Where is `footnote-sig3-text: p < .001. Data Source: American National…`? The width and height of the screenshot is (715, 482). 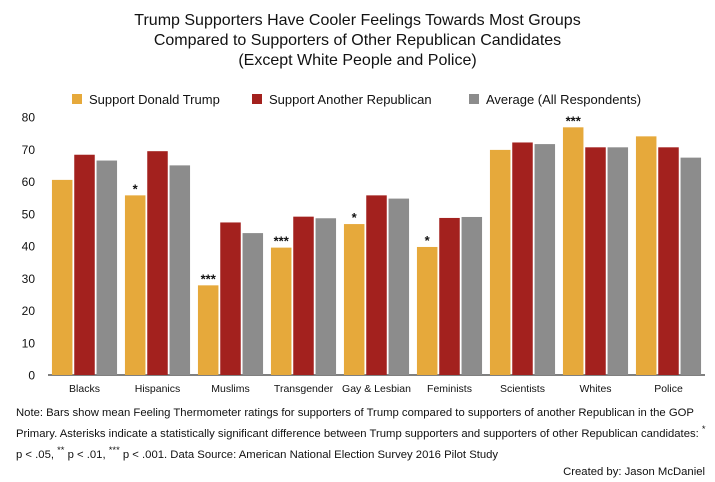 footnote-sig3-text: p < .001. Data Source: American National… is located at coordinates (309, 454).